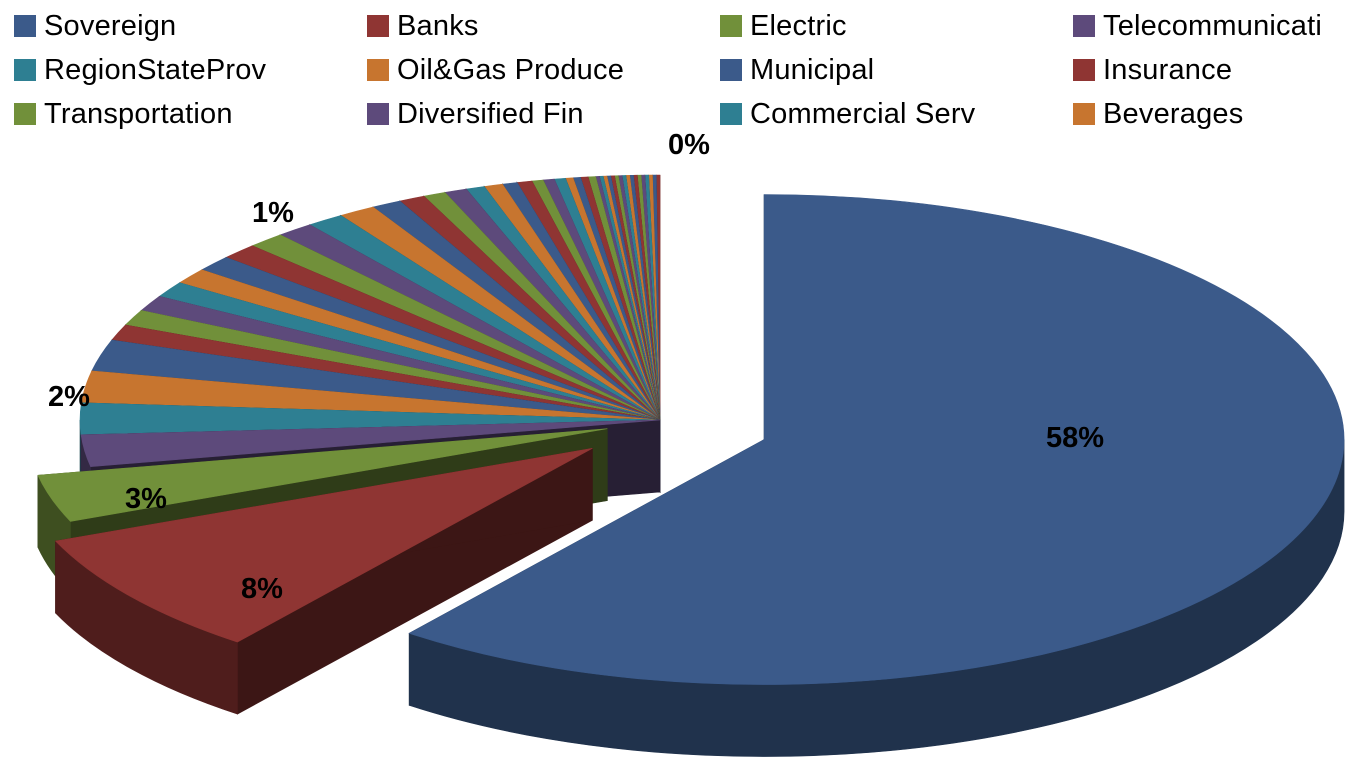  I want to click on legend-item: Transportation, so click(190, 114).